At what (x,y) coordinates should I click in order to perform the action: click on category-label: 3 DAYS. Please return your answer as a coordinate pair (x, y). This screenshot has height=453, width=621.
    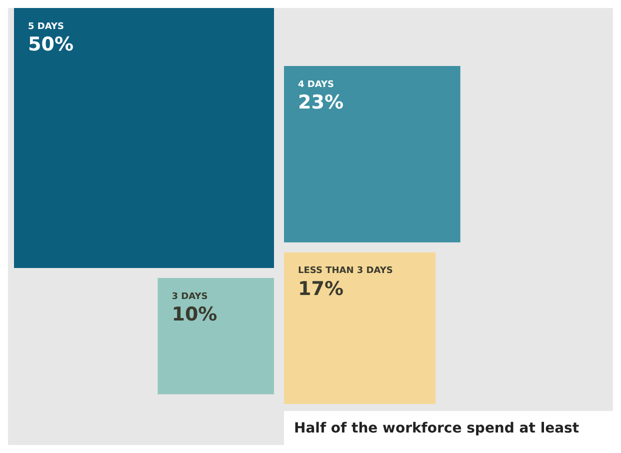
    Looking at the image, I should click on (190, 297).